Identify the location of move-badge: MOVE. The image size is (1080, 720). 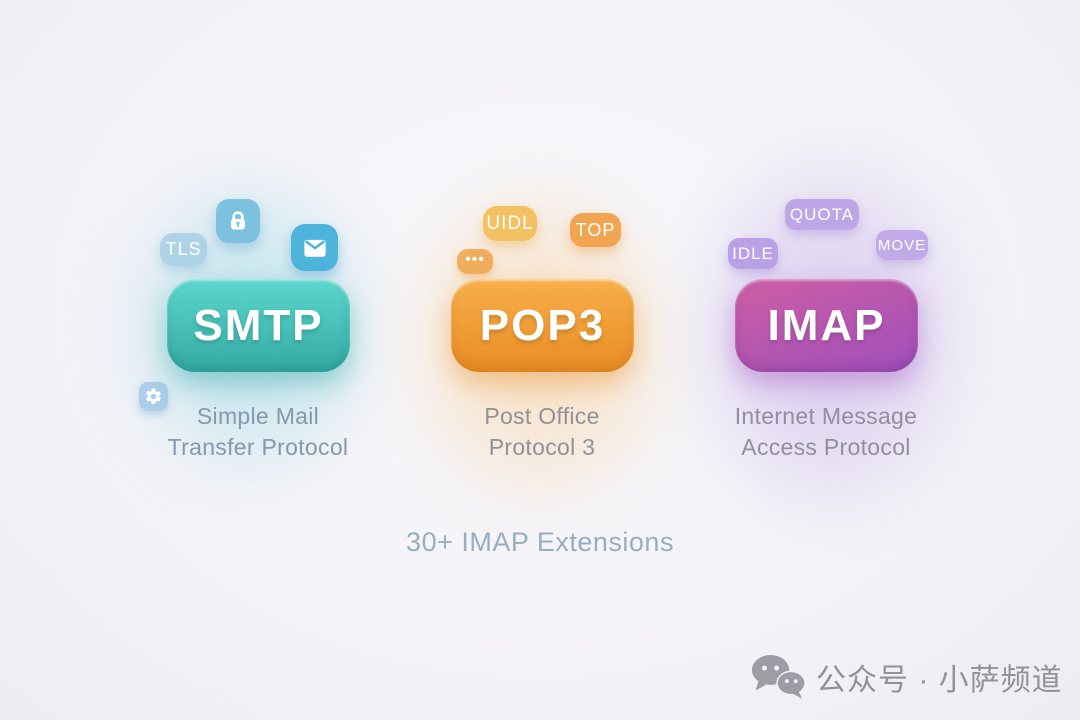
(902, 245).